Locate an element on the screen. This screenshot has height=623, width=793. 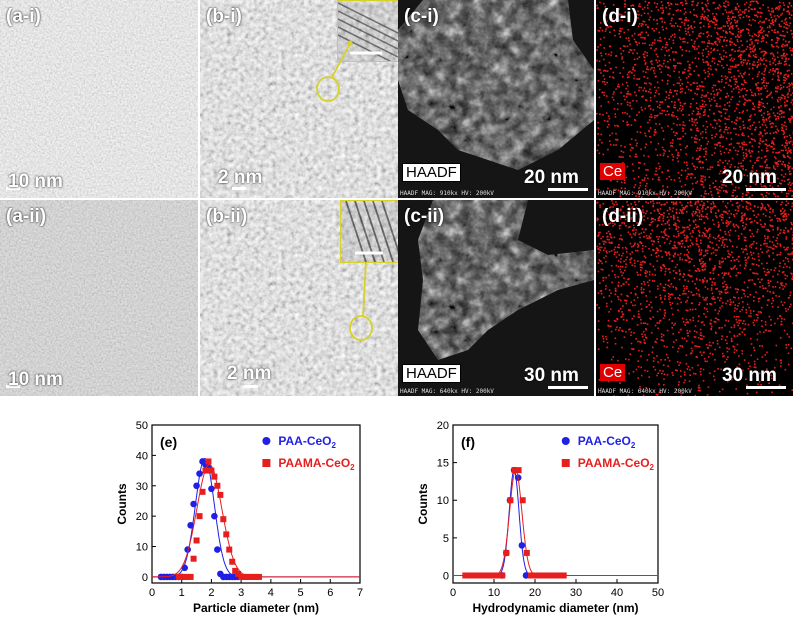
panel-label: (d-i) is located at coordinates (620, 17).